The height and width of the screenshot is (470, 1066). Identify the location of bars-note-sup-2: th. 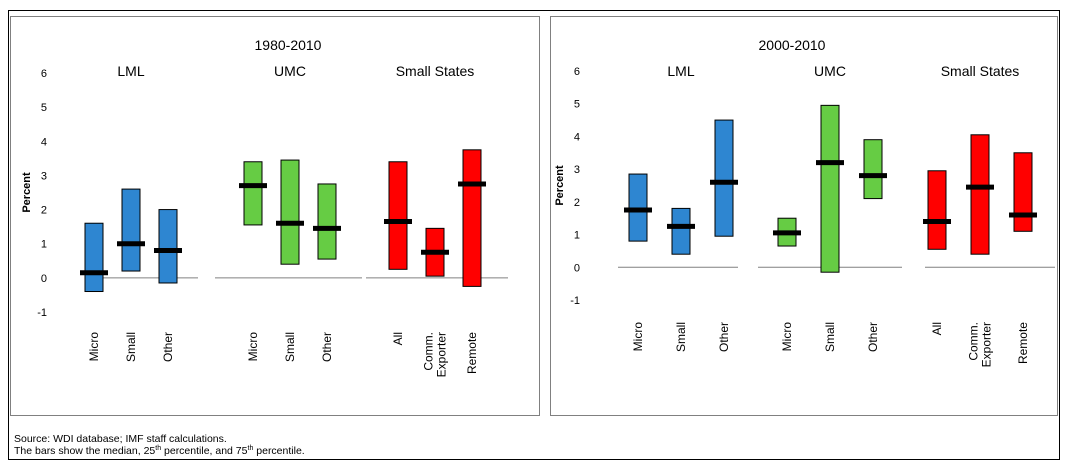
(250, 448).